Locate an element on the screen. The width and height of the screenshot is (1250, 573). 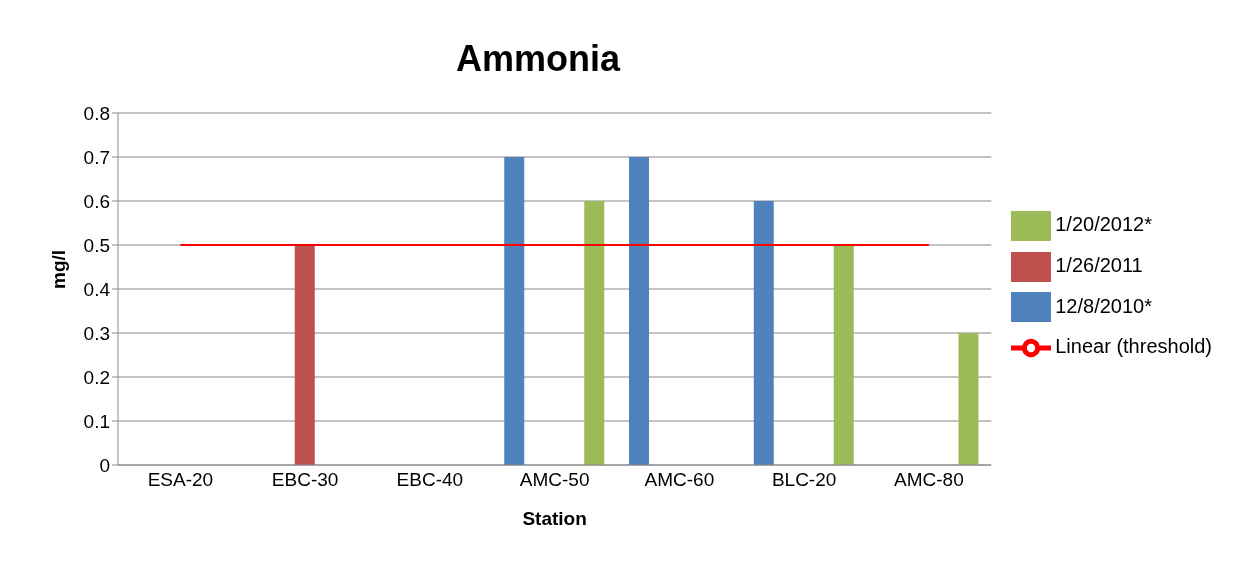
x-tick-label: EBC-30 is located at coordinates (305, 480).